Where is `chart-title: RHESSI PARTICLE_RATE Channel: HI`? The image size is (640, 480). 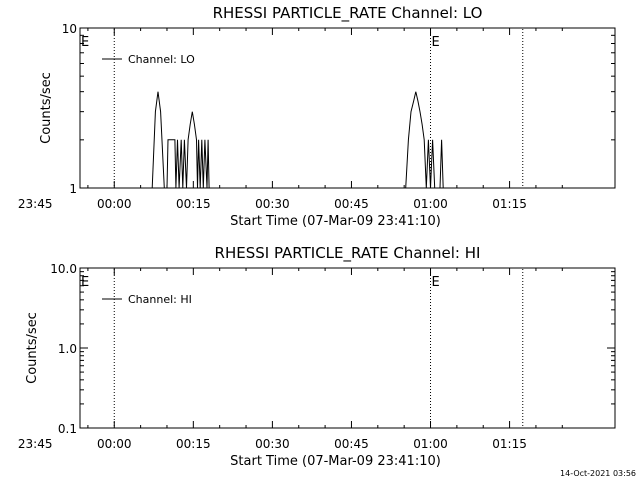 chart-title: RHESSI PARTICLE_RATE Channel: HI is located at coordinates (348, 253).